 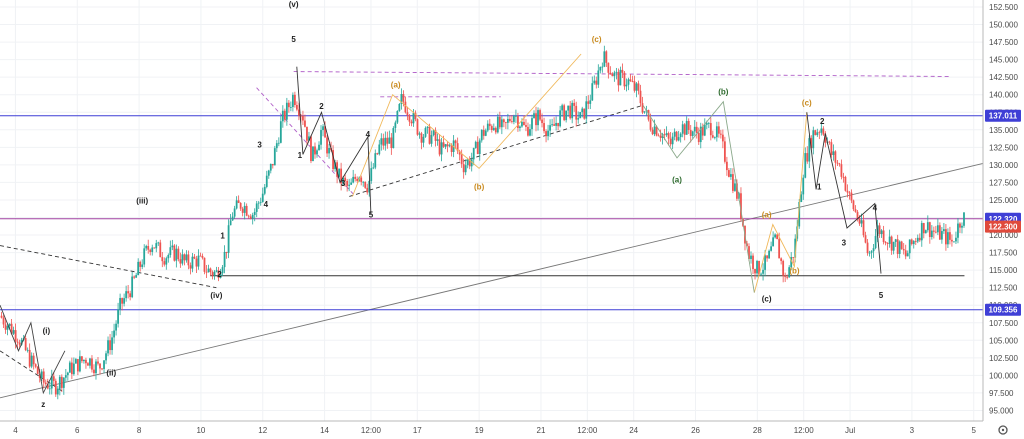 I want to click on y-tick-label: 135.000, so click(x=1003, y=130).